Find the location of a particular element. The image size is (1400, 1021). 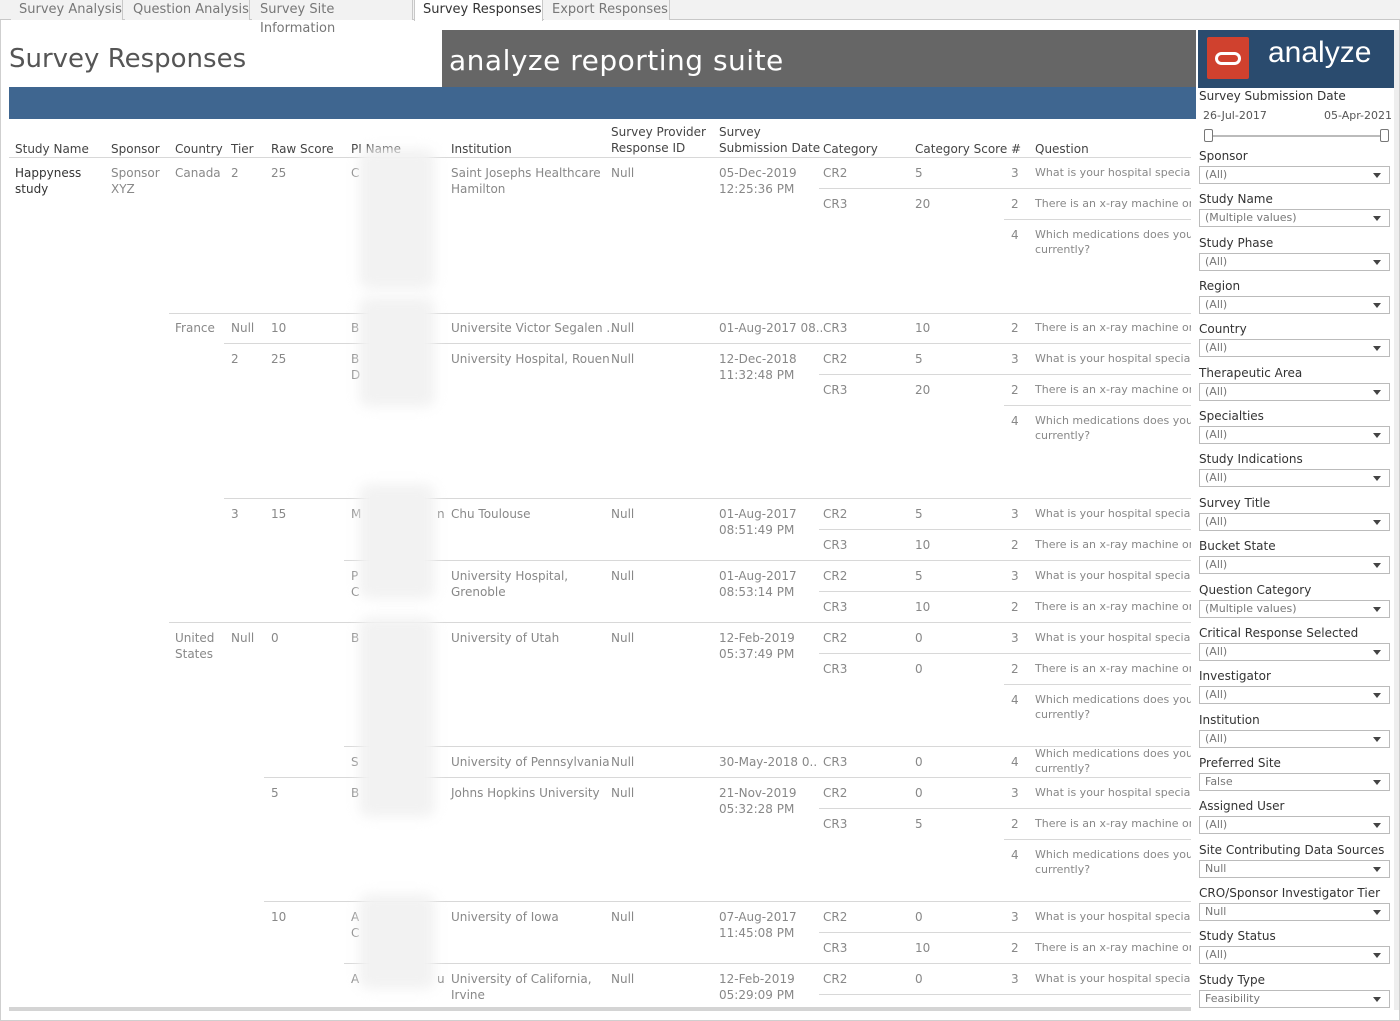

filter-label-country: Country is located at coordinates (1223, 329).